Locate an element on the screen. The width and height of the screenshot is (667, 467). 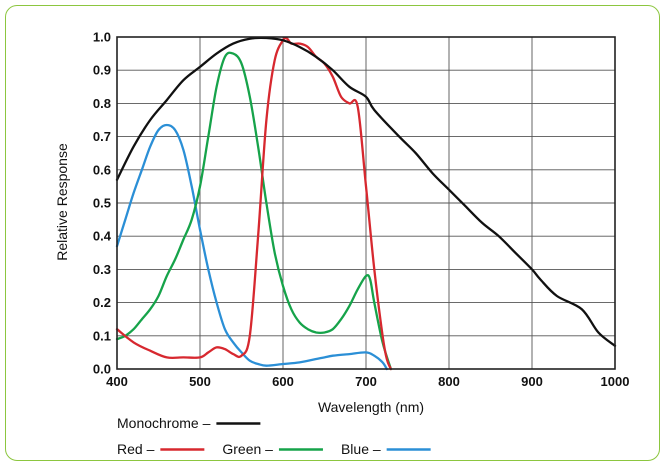
x-tick-label: 900 is located at coordinates (532, 381).